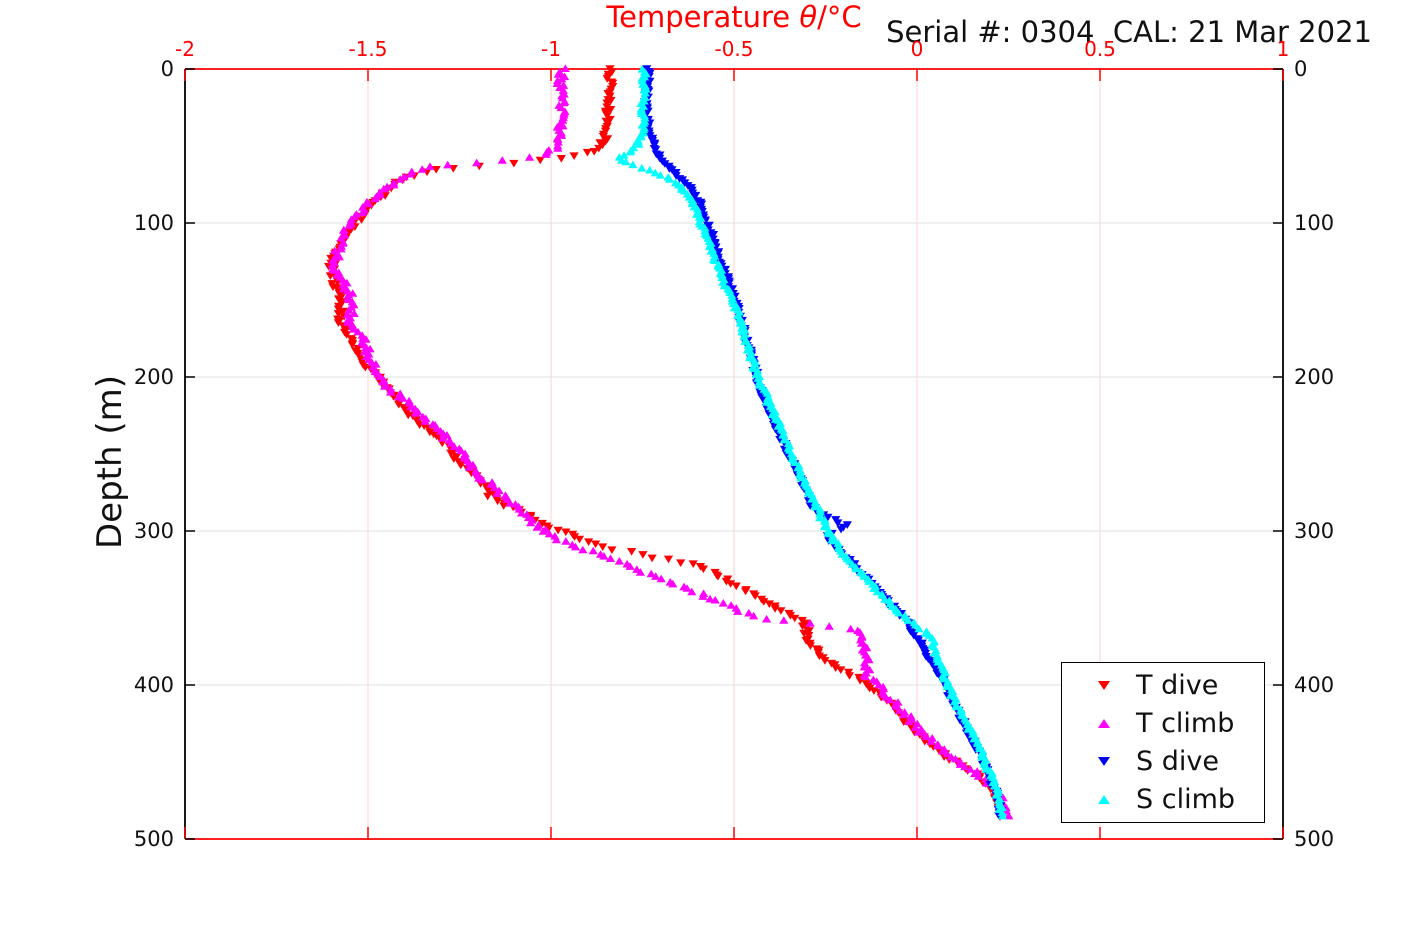 The width and height of the screenshot is (1417, 945). I want to click on x-tick-label: -1, so click(551, 49).